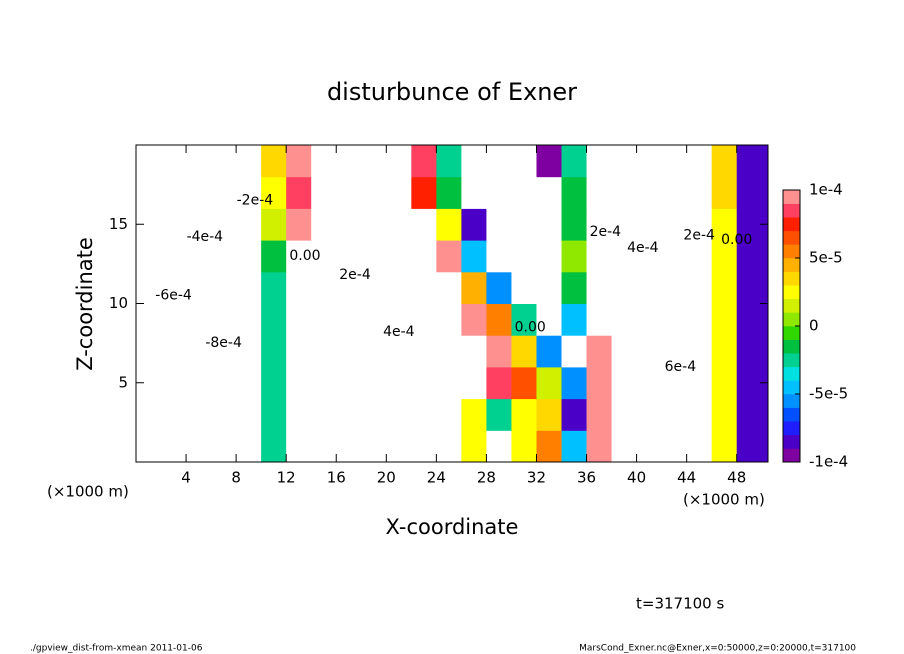 The height and width of the screenshot is (654, 904). I want to click on y-axis-label: Z-coordinate, so click(85, 304).